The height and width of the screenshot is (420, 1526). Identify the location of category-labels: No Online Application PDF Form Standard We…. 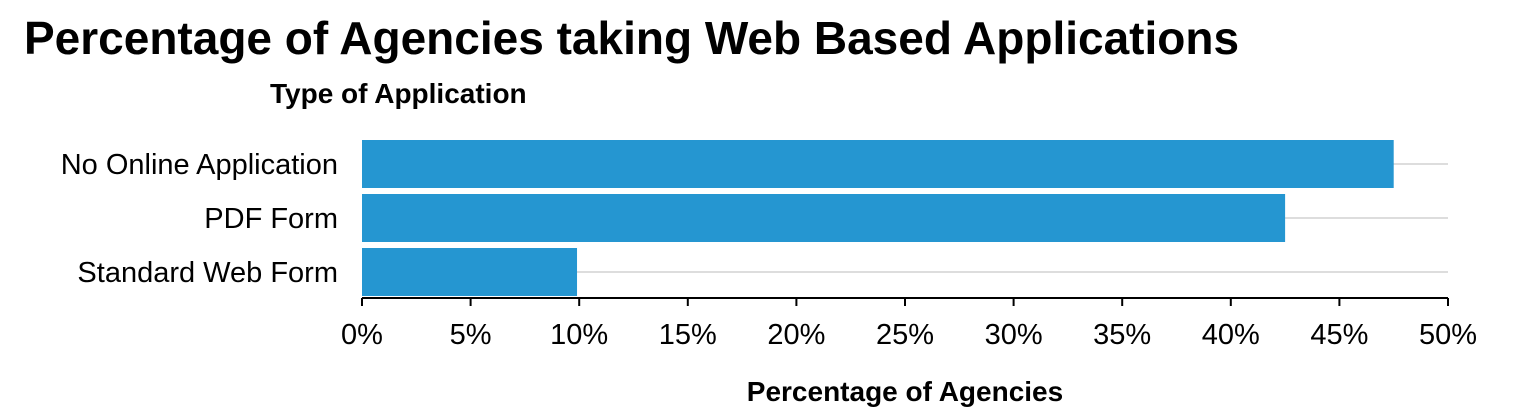
(199, 219).